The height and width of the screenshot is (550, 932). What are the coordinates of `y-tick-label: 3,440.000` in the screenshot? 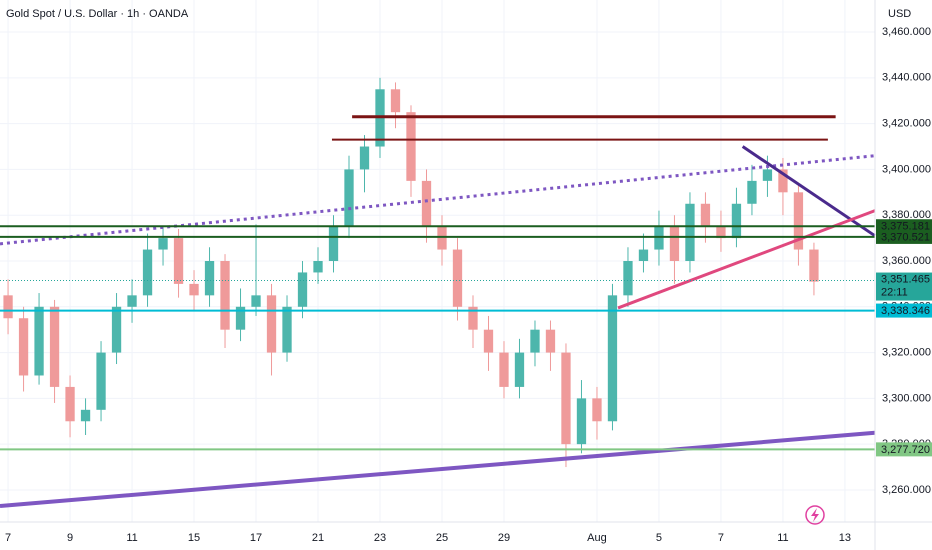 It's located at (906, 78).